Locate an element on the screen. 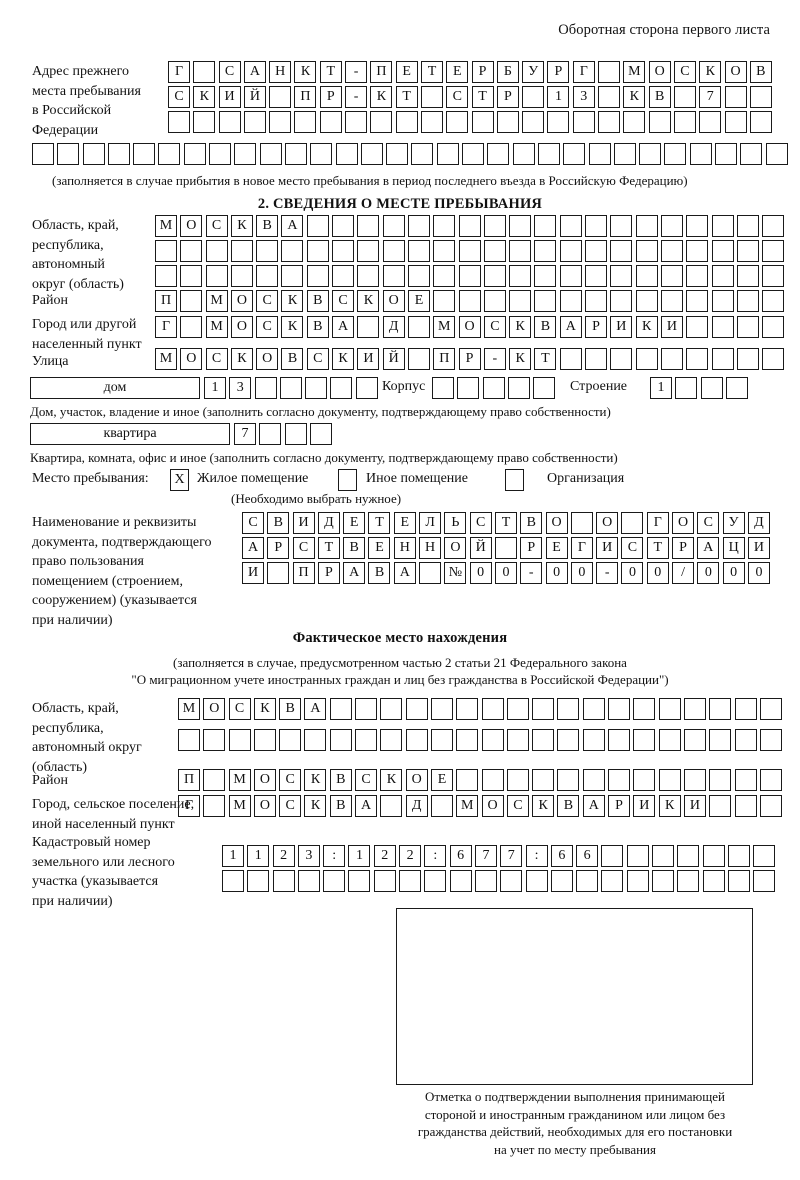  char-cell: П is located at coordinates (381, 72).